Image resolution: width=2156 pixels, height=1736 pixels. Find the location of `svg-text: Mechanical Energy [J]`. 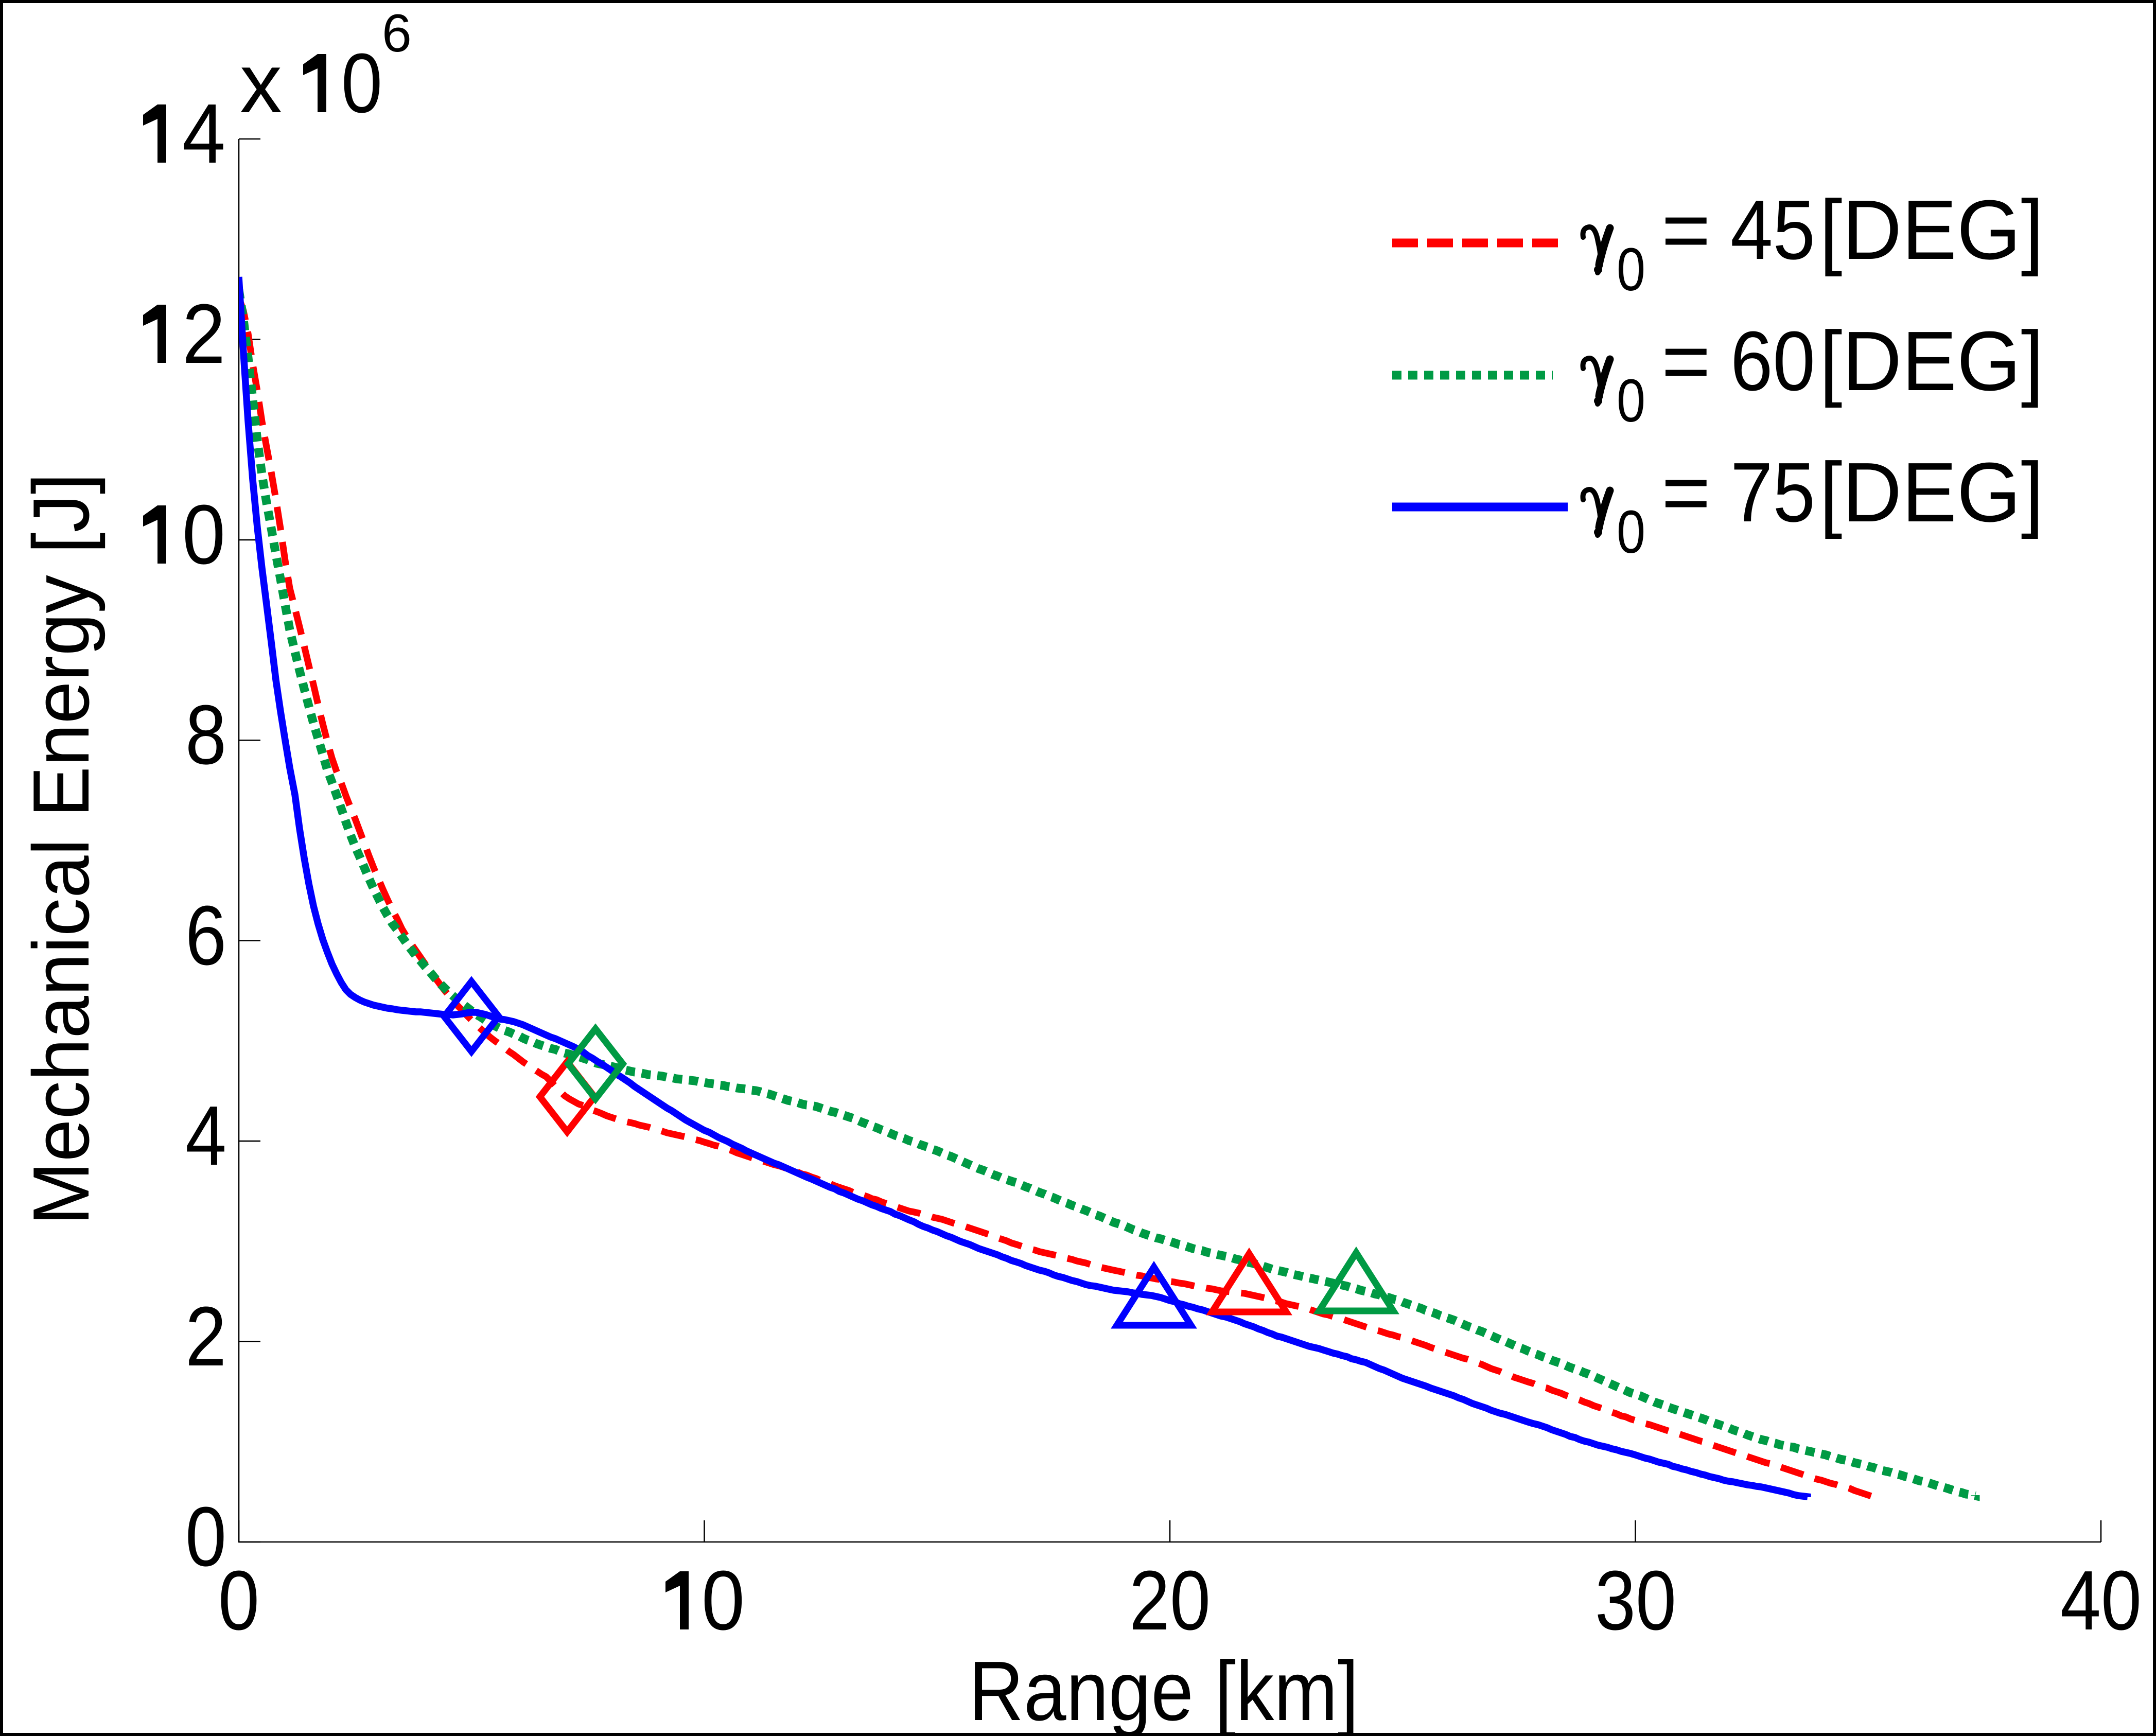

svg-text: Mechanical Energy [J] is located at coordinates (61, 849).